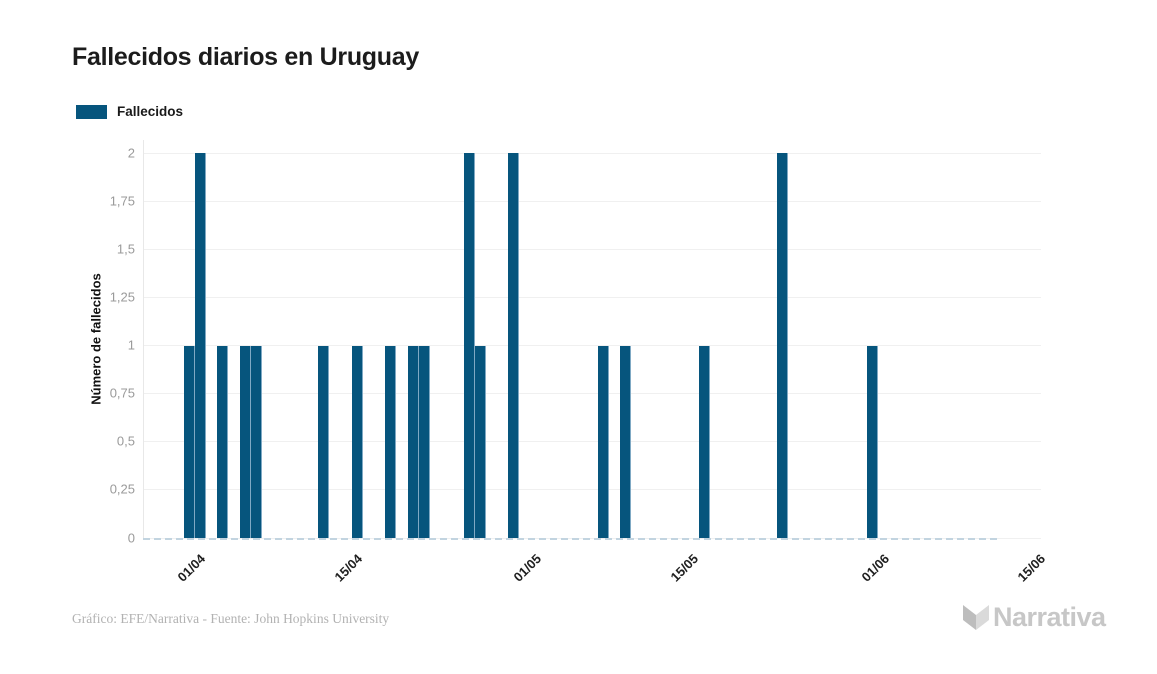 This screenshot has height=674, width=1157. Describe the element at coordinates (131, 345) in the screenshot. I see `y-tick-label: 1` at that location.